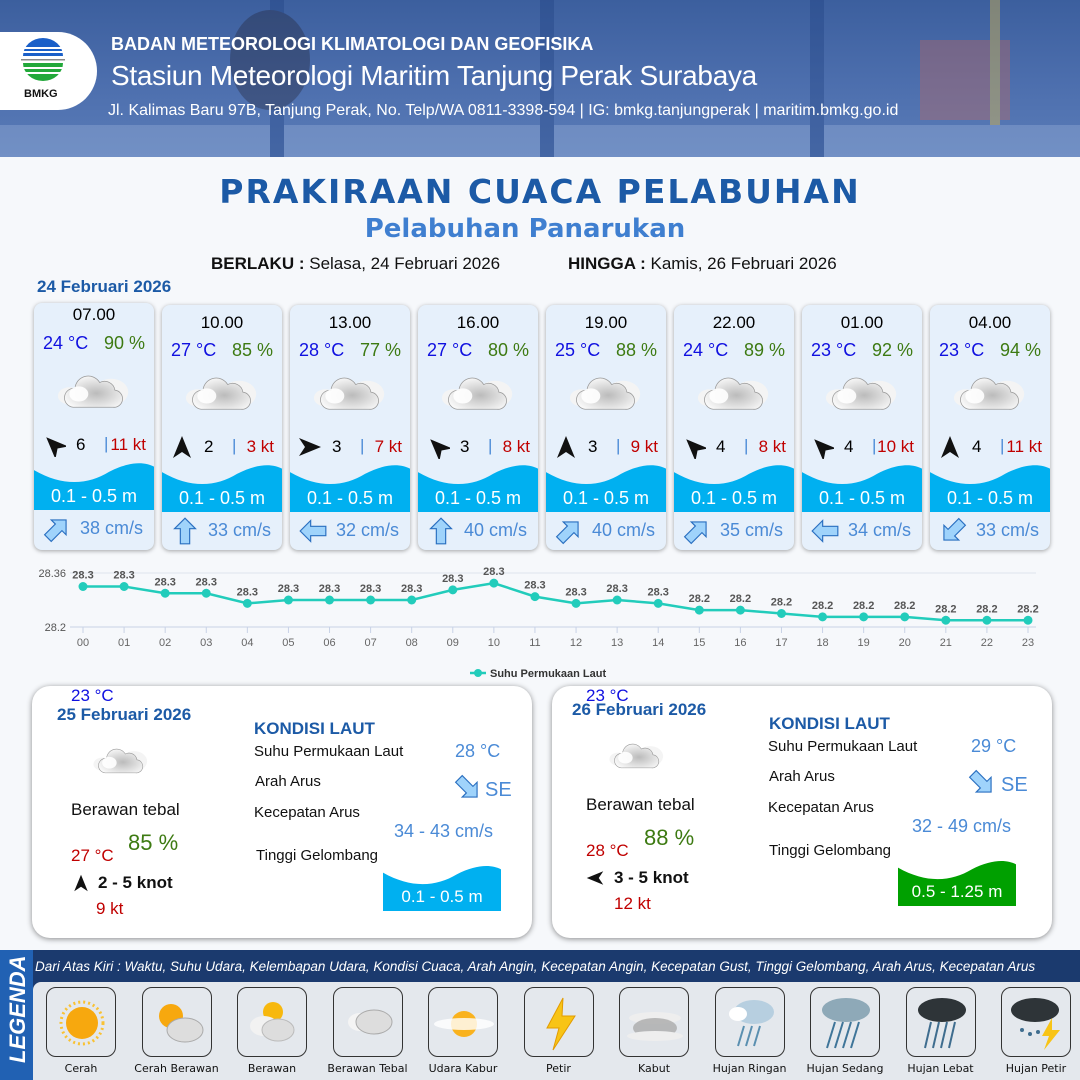 The image size is (1080, 1080). I want to click on legend-item-label: Berawan, so click(272, 1068).